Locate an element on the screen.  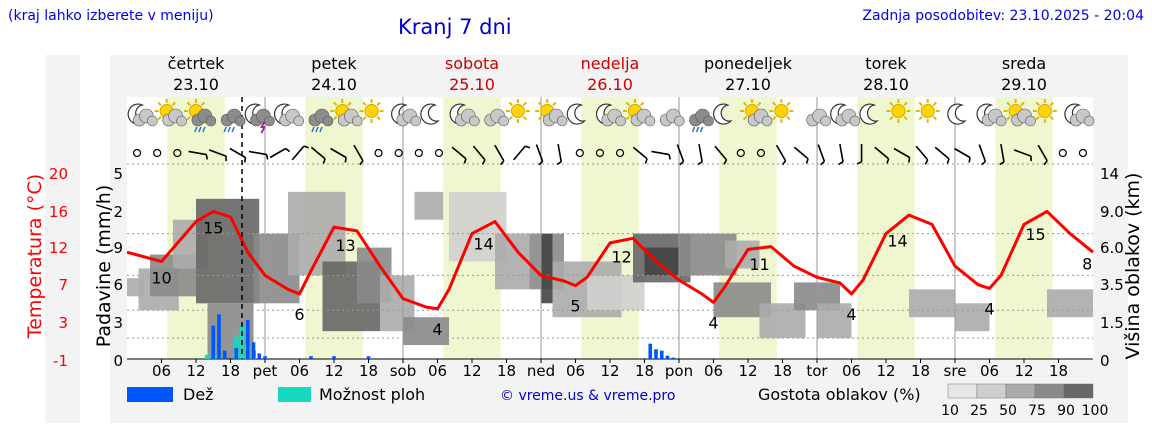
x-tick-label: tor is located at coordinates (817, 371).